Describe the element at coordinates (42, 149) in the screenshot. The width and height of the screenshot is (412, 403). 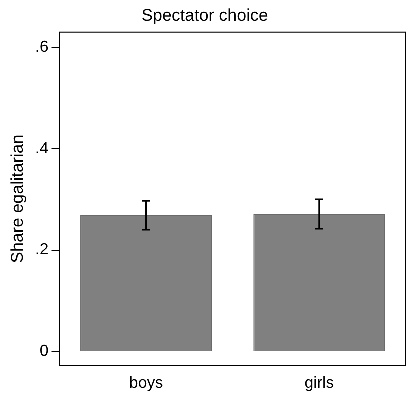
I see `y-tick-label: .4` at that location.